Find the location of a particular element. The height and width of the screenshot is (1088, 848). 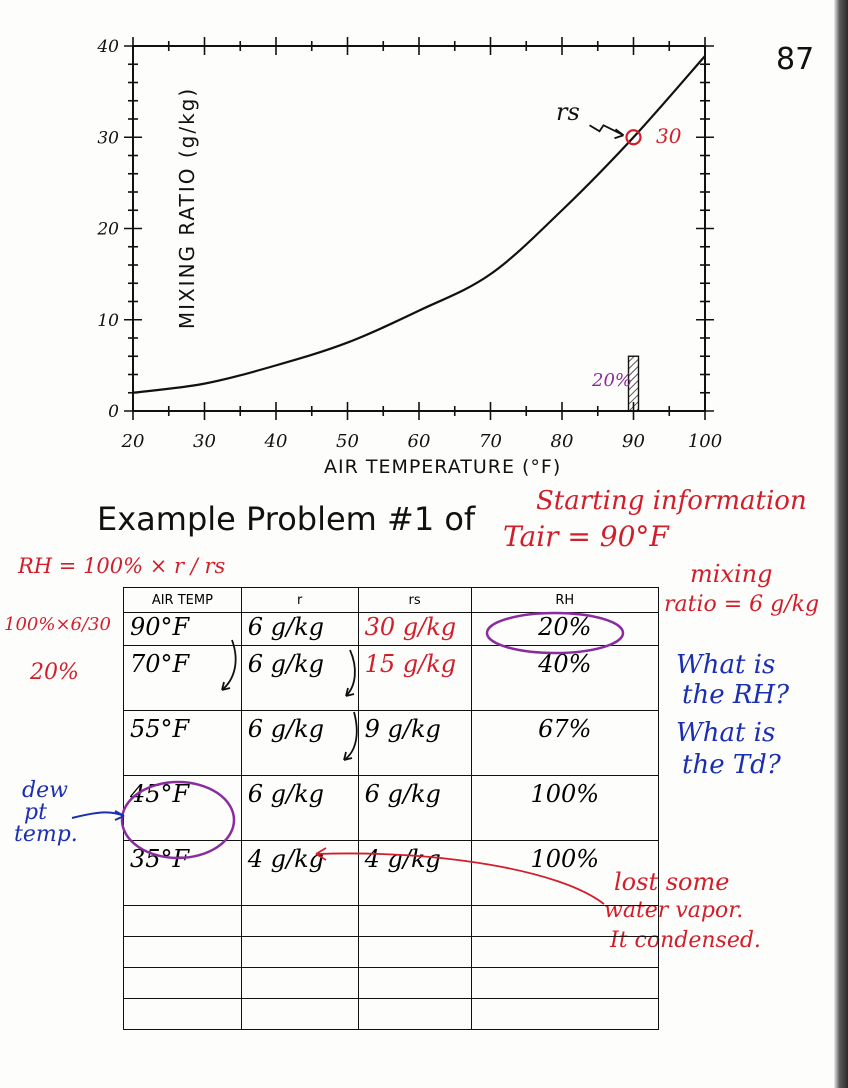

temp-label: temp. is located at coordinates (46, 834).